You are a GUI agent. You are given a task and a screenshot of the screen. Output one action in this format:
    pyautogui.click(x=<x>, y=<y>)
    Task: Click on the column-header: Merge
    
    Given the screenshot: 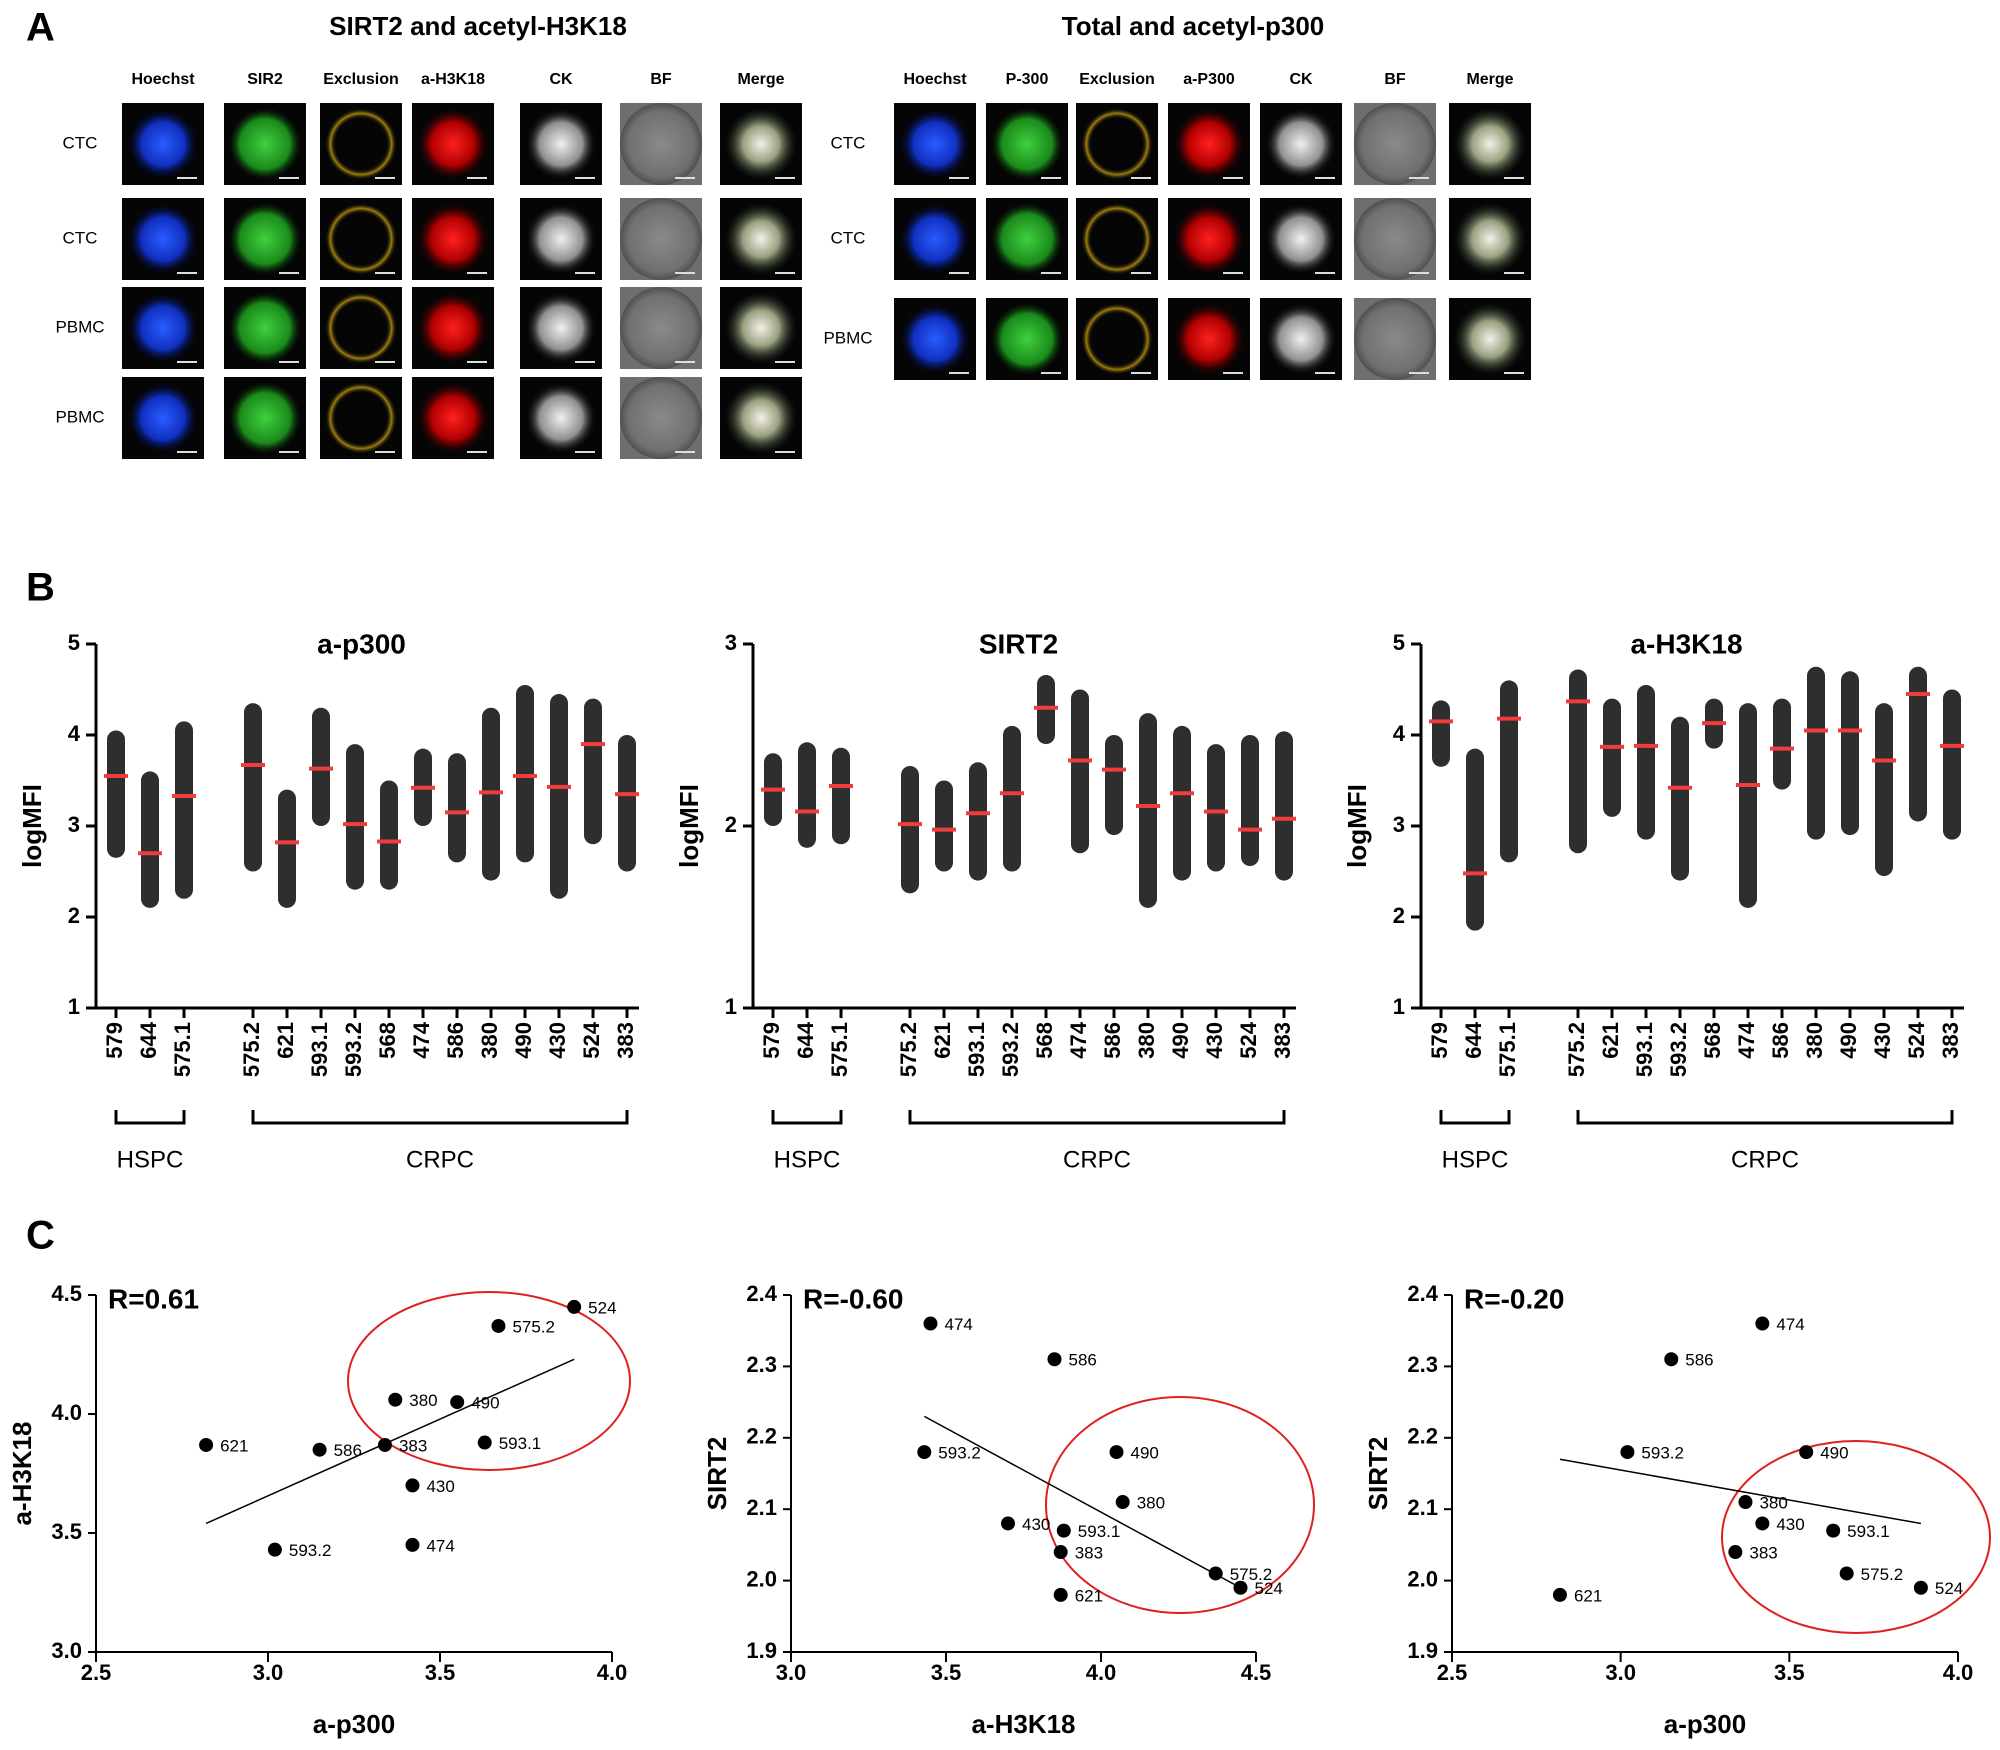 What is the action you would take?
    pyautogui.click(x=1489, y=79)
    